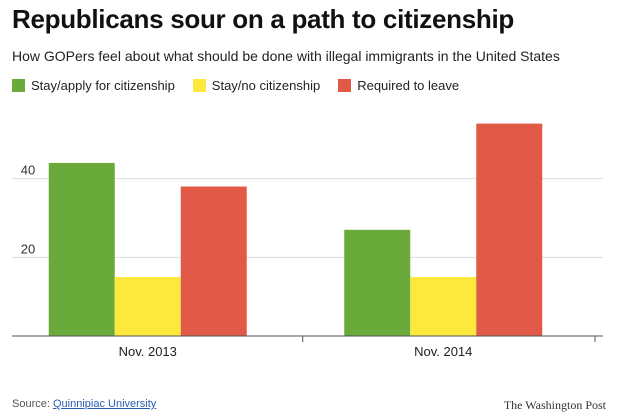 Image resolution: width=618 pixels, height=419 pixels. What do you see at coordinates (148, 351) in the screenshot?
I see `x-tick-label: Nov. 2013` at bounding box center [148, 351].